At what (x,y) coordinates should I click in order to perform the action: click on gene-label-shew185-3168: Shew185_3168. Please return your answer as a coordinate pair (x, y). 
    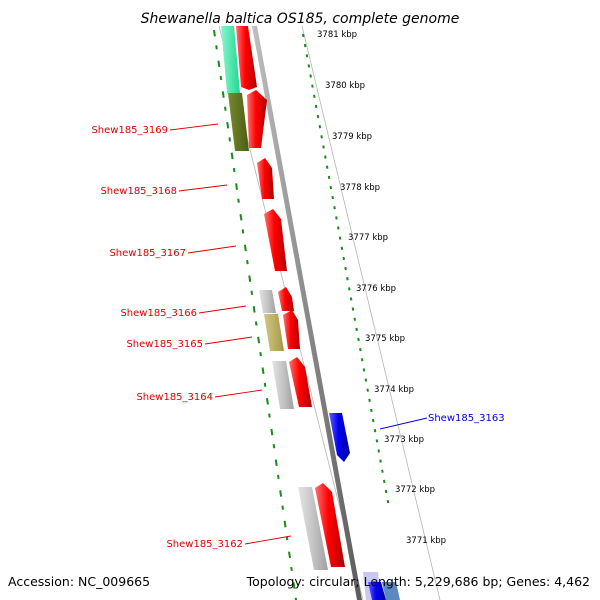
    Looking at the image, I should click on (138, 191).